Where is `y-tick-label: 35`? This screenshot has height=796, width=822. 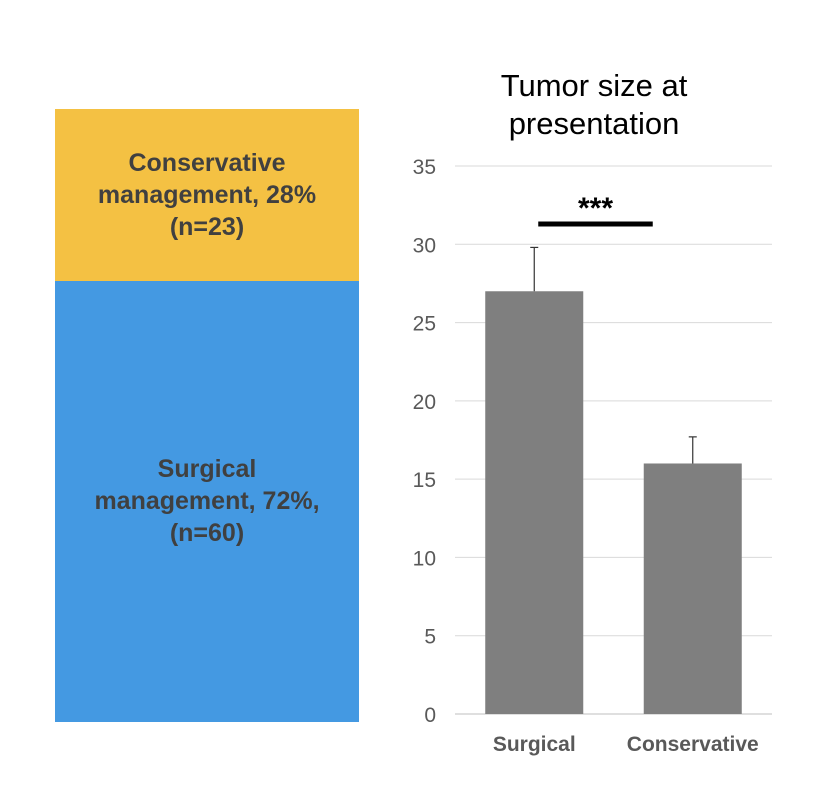
y-tick-label: 35 is located at coordinates (424, 167).